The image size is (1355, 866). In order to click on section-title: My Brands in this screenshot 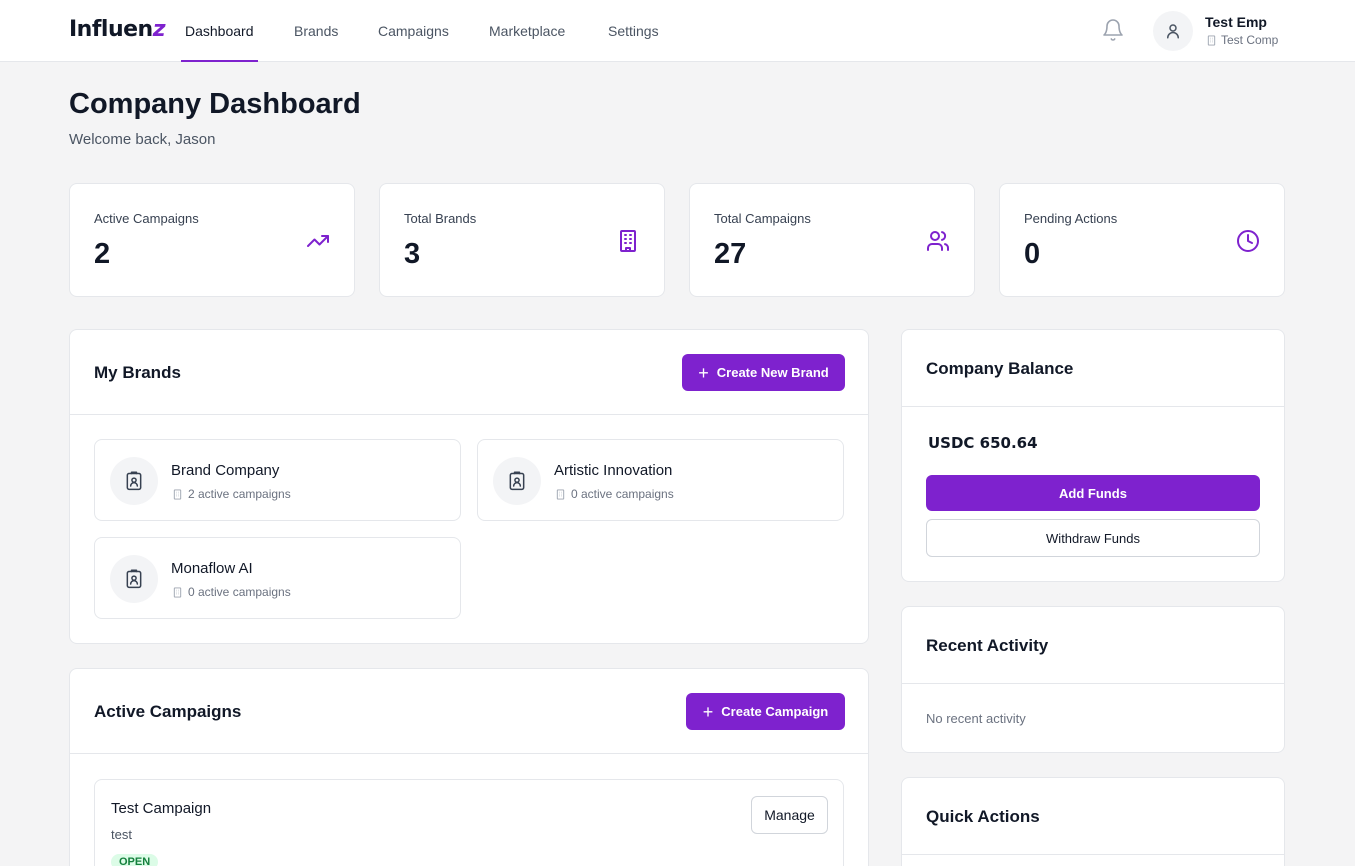, I will do `click(137, 372)`.